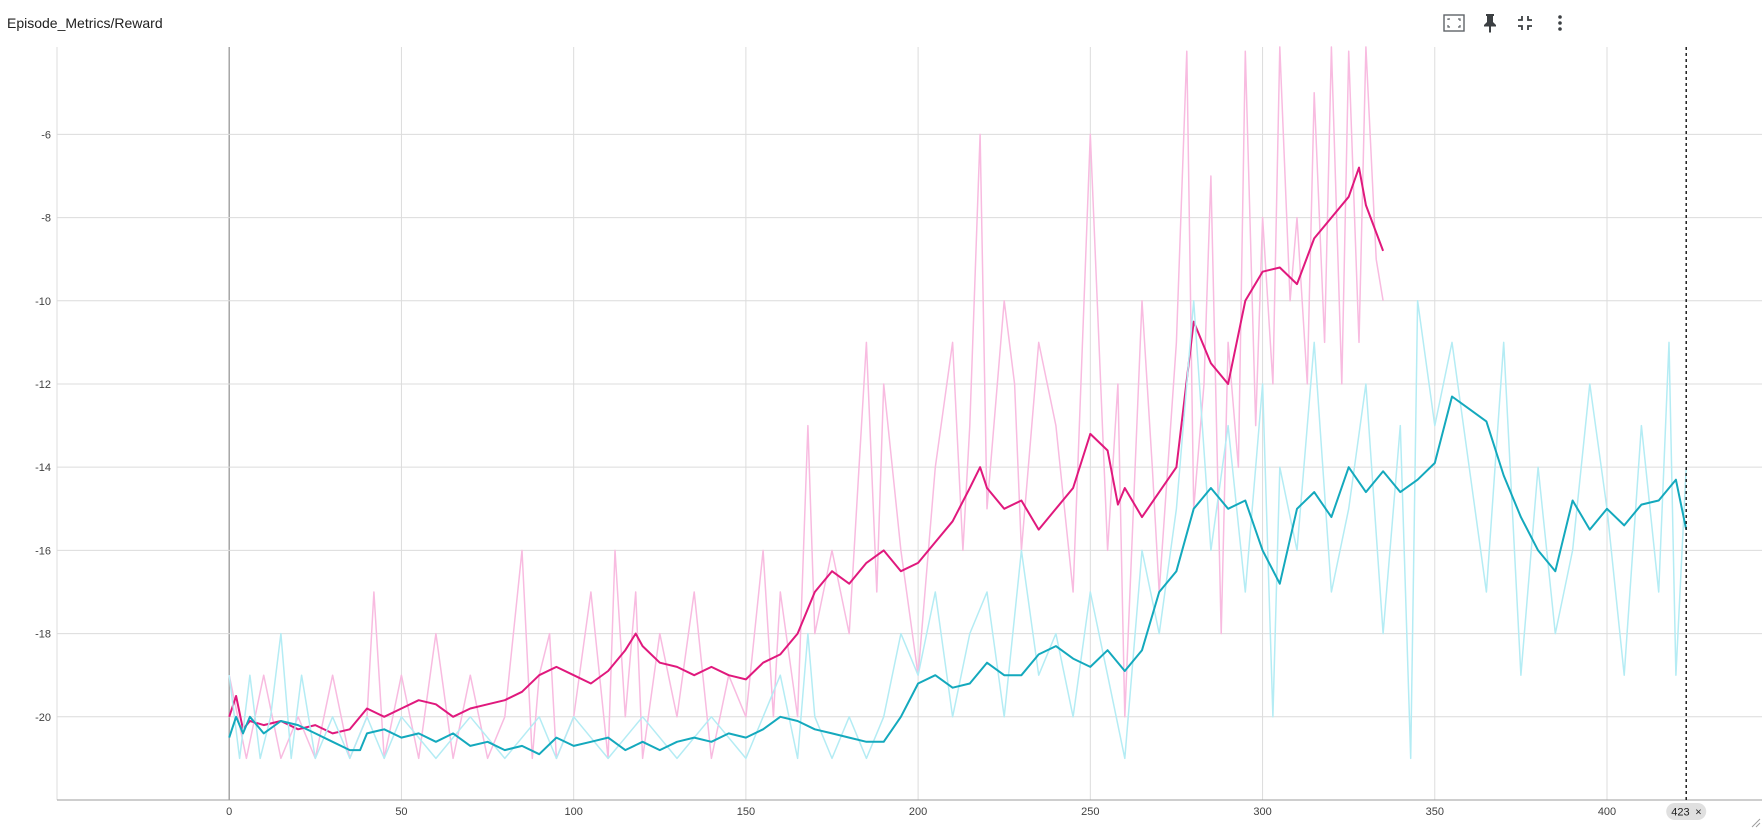 Image resolution: width=1762 pixels, height=830 pixels. Describe the element at coordinates (43, 718) in the screenshot. I see `y-tick-label: -20` at that location.